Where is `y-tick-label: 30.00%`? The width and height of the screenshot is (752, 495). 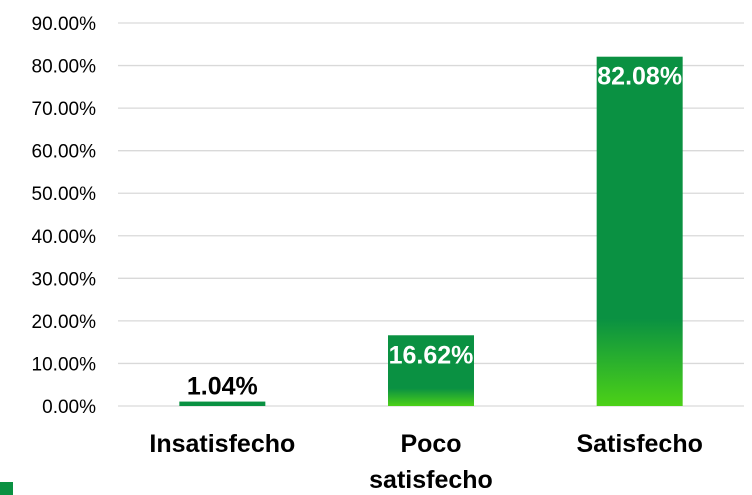 y-tick-label: 30.00% is located at coordinates (64, 279).